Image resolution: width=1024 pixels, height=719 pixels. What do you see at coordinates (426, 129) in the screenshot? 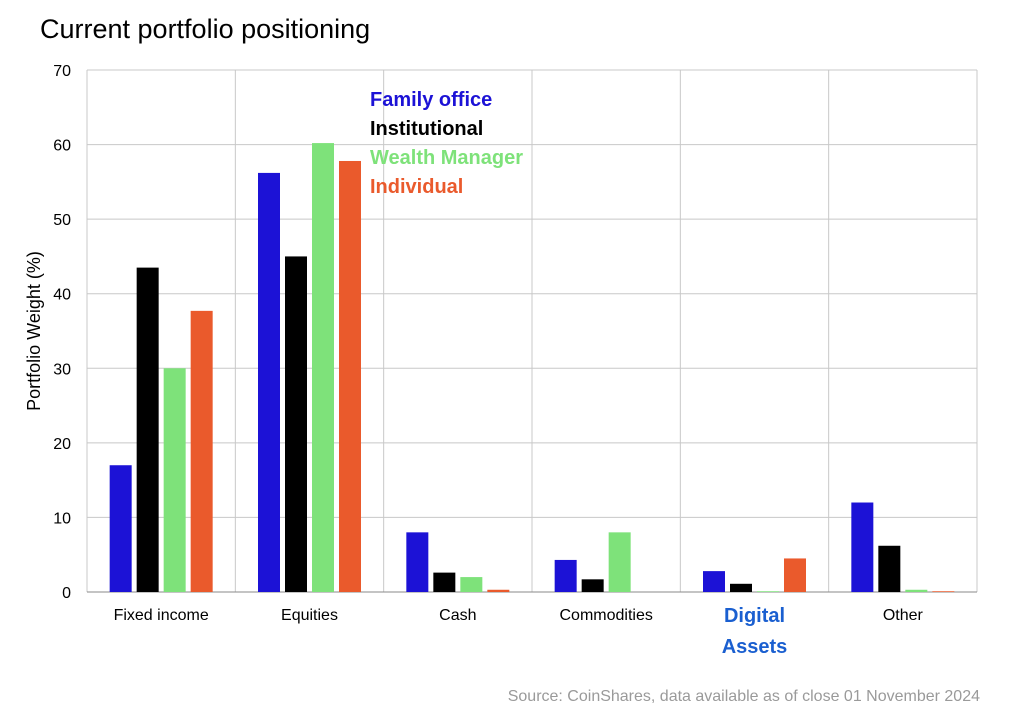
I see `legend-item: Institutional` at bounding box center [426, 129].